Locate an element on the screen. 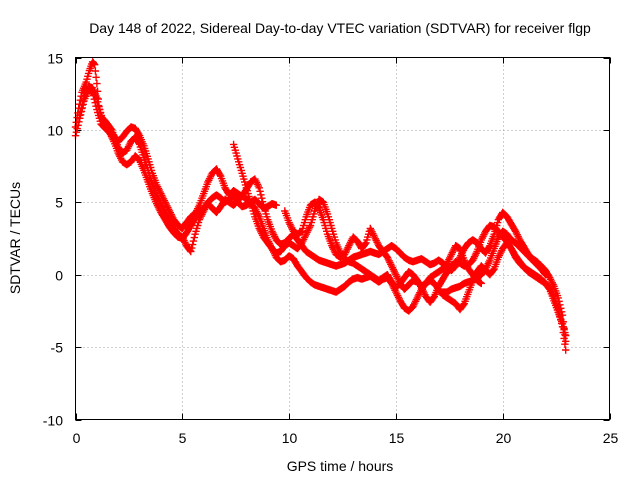 The image size is (640, 480). y-tick-label: 0 is located at coordinates (59, 276).